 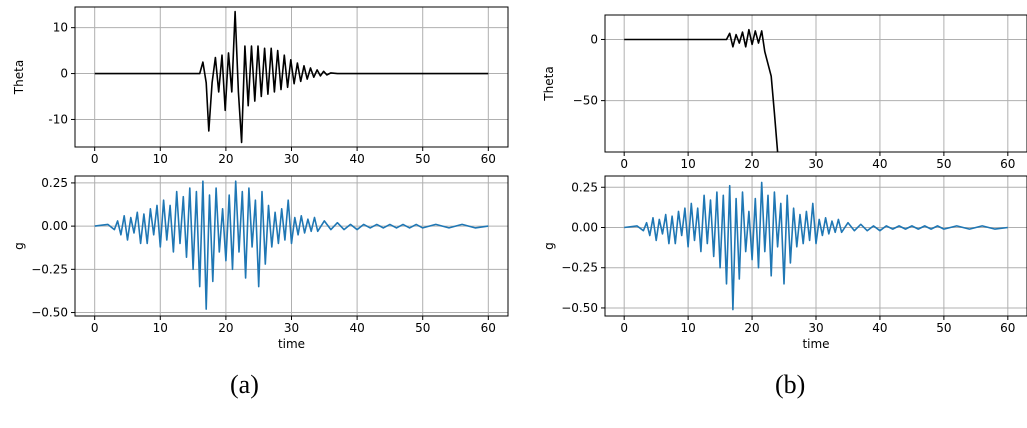 I want to click on y-tick-label: -10, so click(x=58, y=119).